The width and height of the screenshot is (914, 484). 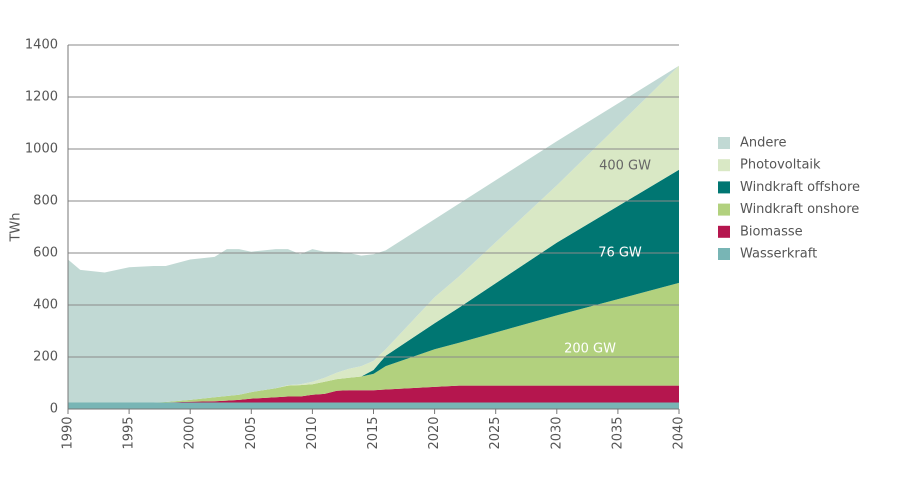 I want to click on x-tick-label: 2005, so click(x=251, y=432).